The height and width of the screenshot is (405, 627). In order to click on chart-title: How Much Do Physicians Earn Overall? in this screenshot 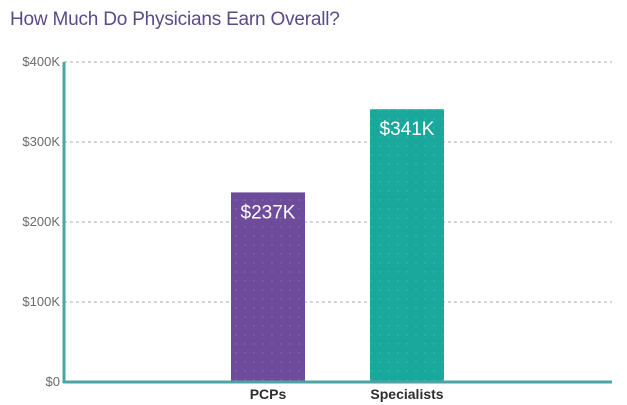, I will do `click(175, 19)`.